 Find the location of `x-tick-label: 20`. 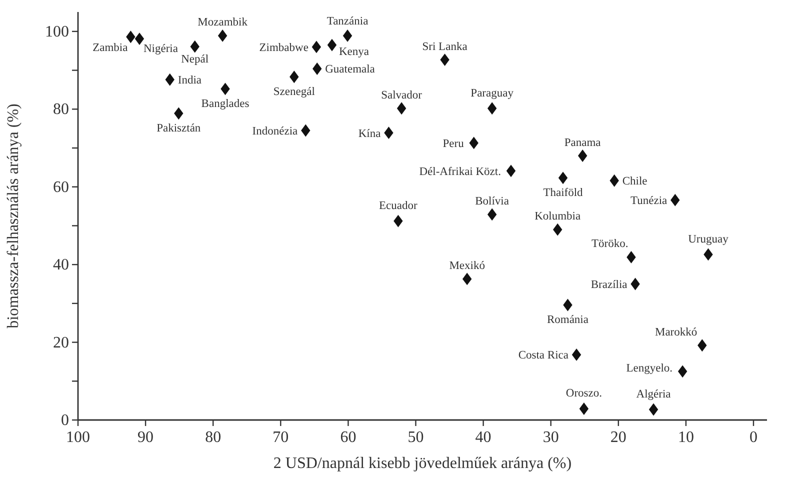

x-tick-label: 20 is located at coordinates (618, 437).